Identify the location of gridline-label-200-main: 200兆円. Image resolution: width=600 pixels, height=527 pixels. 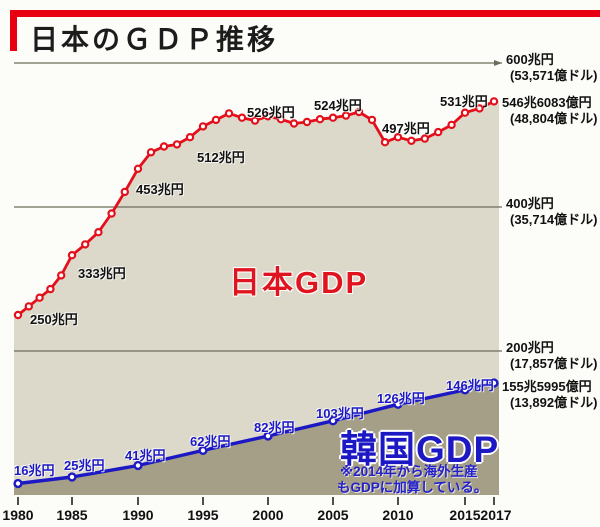
(530, 347).